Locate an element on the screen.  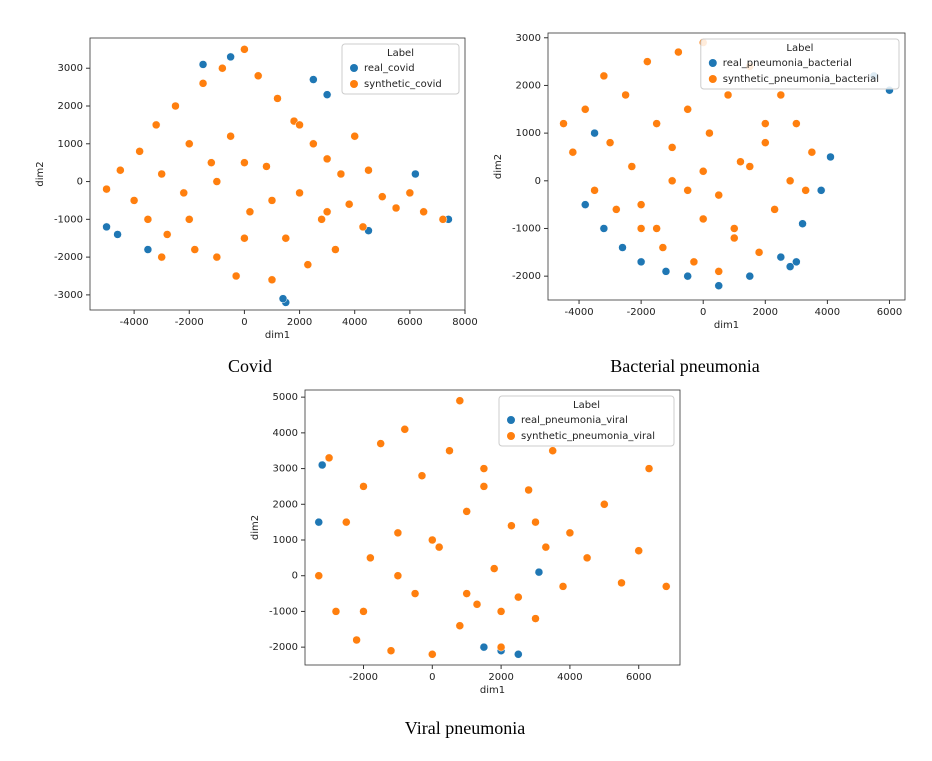
y-tick-label: 0 is located at coordinates (295, 576).